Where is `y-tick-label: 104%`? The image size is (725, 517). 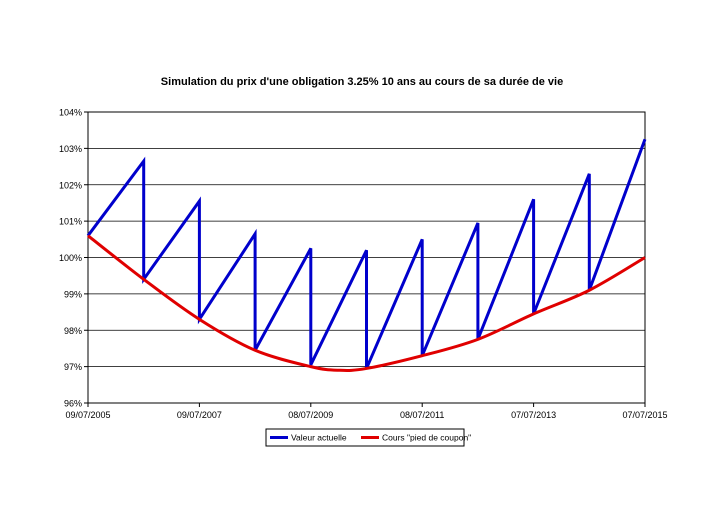 y-tick-label: 104% is located at coordinates (70, 113).